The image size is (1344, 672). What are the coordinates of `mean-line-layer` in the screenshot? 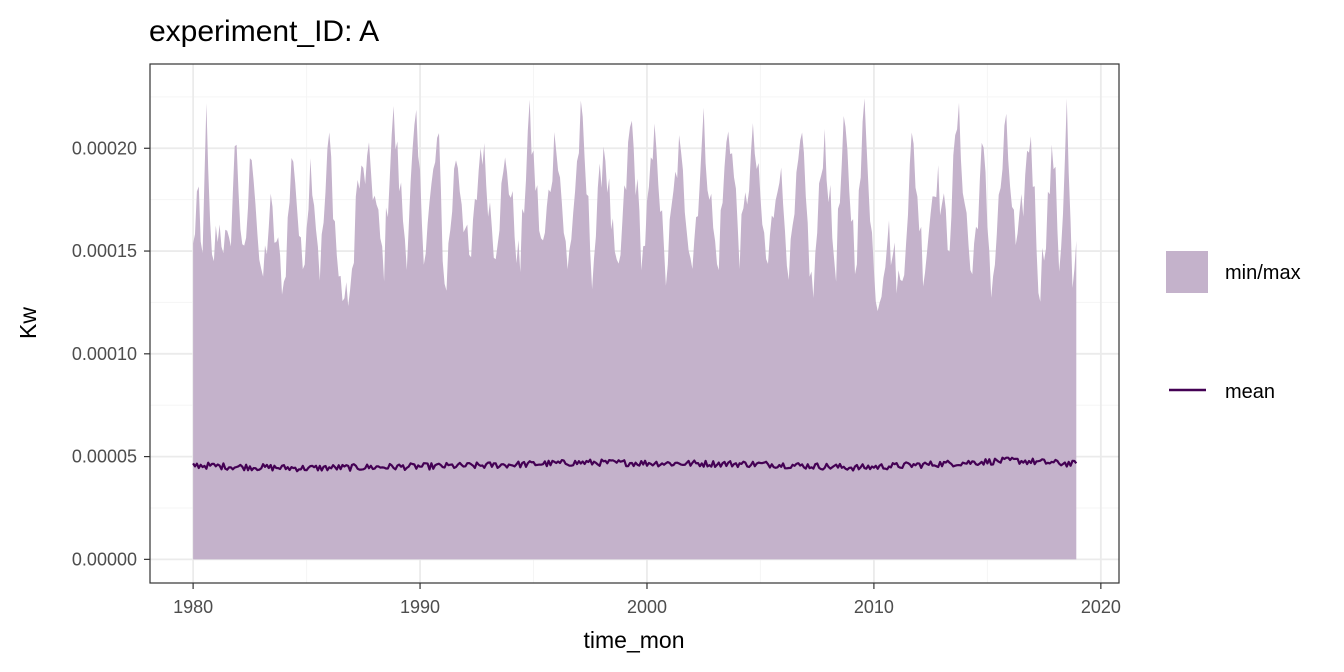 It's located at (635, 464).